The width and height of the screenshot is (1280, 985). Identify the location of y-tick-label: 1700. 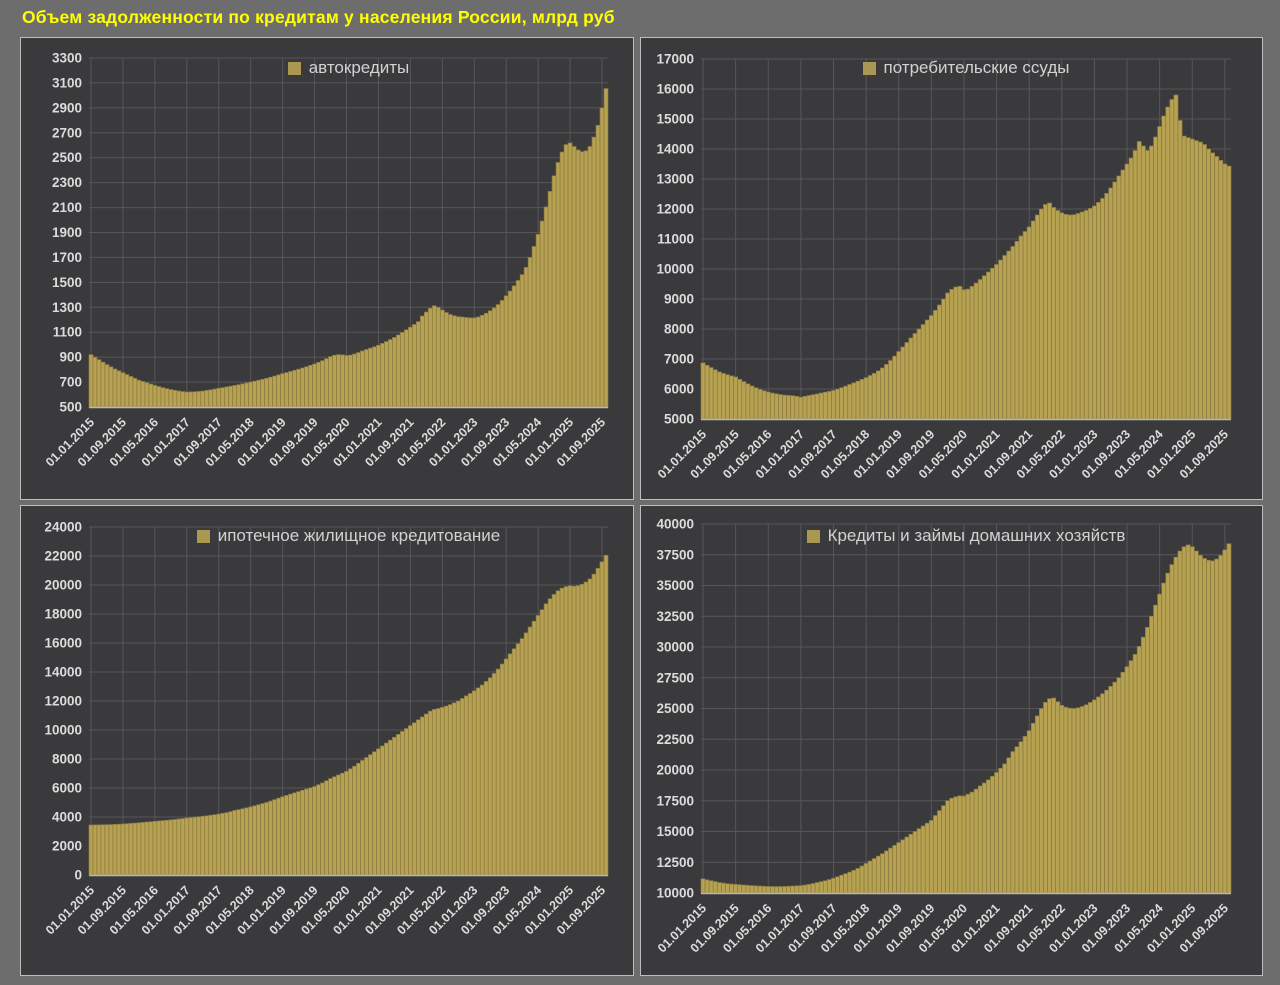
(67, 257).